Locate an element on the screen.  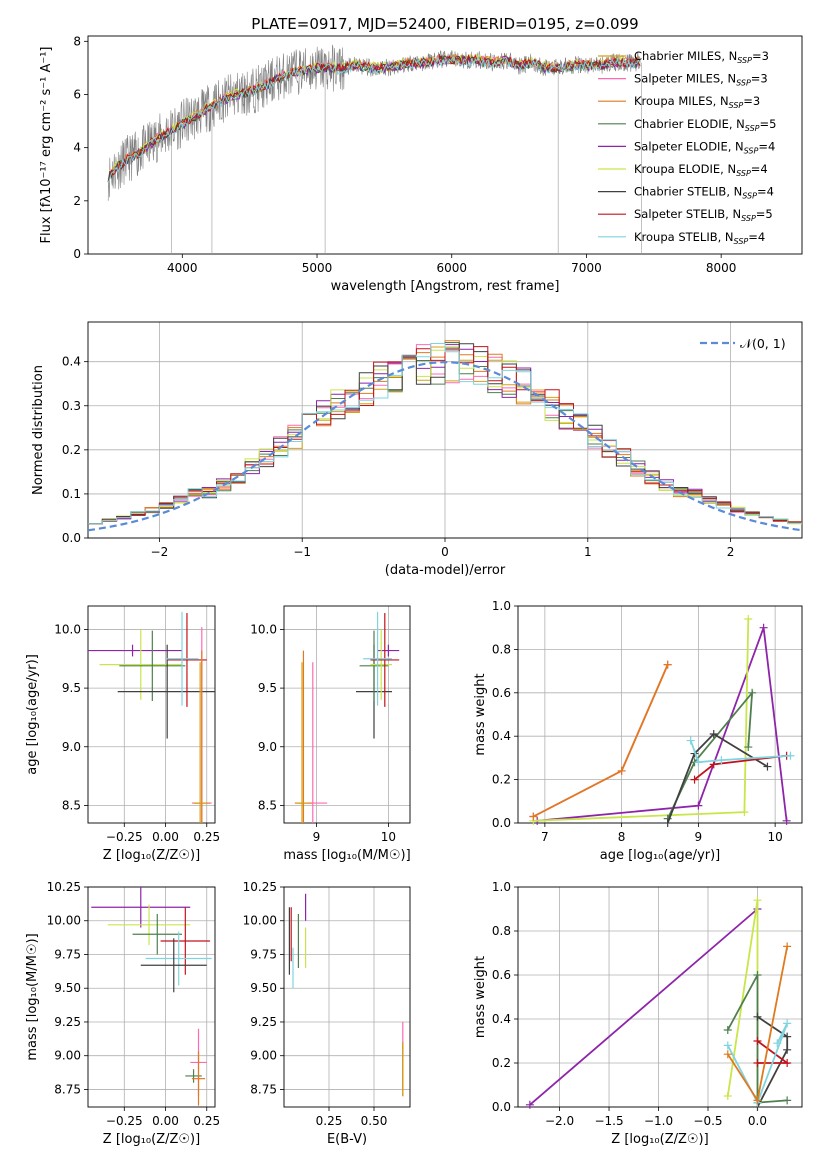
legend-label: Salpeter STELIB, NSSP=5 is located at coordinates (703, 215).